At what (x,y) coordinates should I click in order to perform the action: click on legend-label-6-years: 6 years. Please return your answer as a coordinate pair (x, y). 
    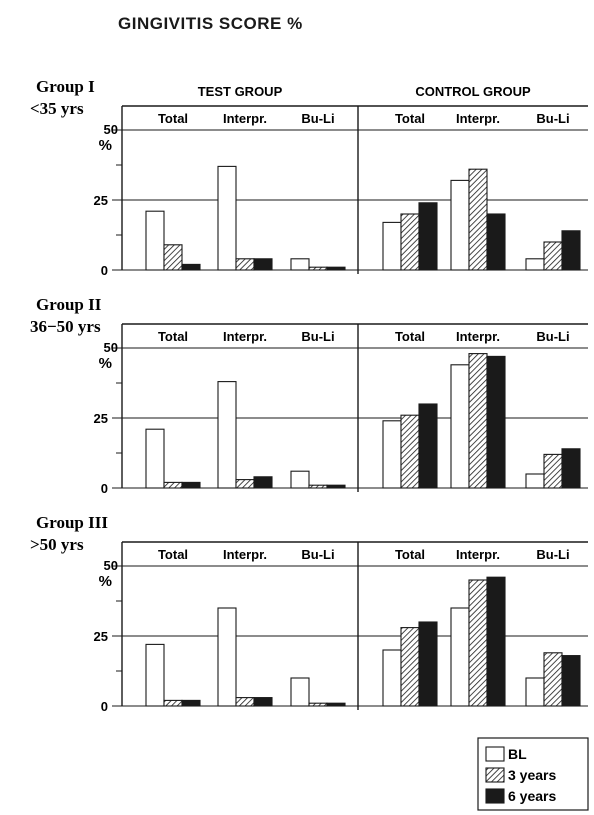
    Looking at the image, I should click on (532, 796).